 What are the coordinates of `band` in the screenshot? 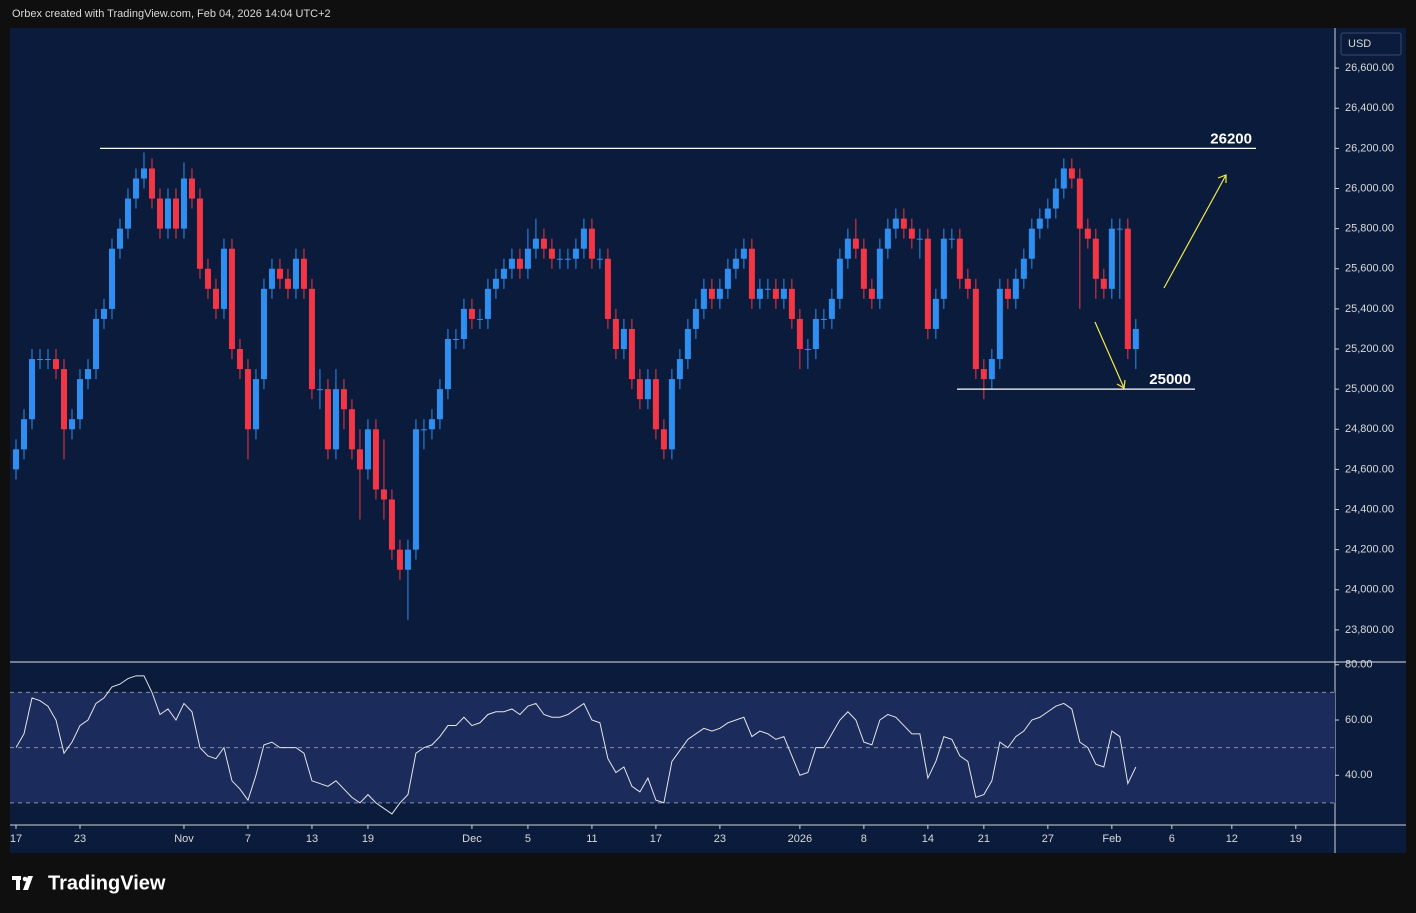 It's located at (672, 747).